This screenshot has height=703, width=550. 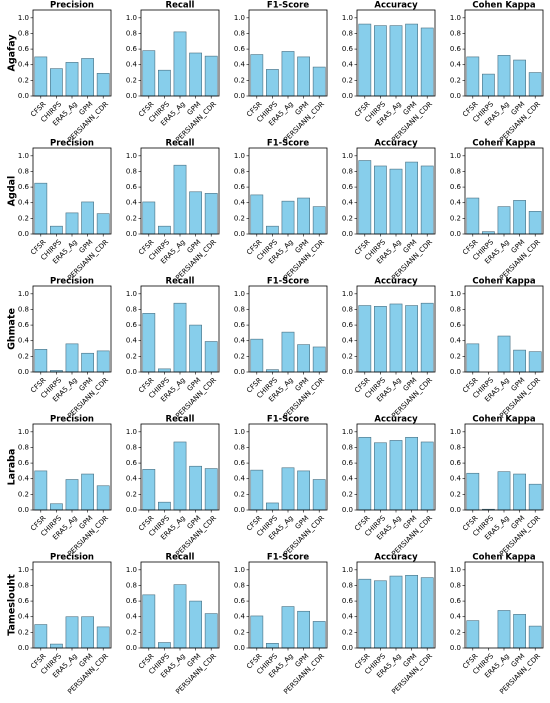 What do you see at coordinates (12, 329) in the screenshot?
I see `site-label-ghmate: Ghmate` at bounding box center [12, 329].